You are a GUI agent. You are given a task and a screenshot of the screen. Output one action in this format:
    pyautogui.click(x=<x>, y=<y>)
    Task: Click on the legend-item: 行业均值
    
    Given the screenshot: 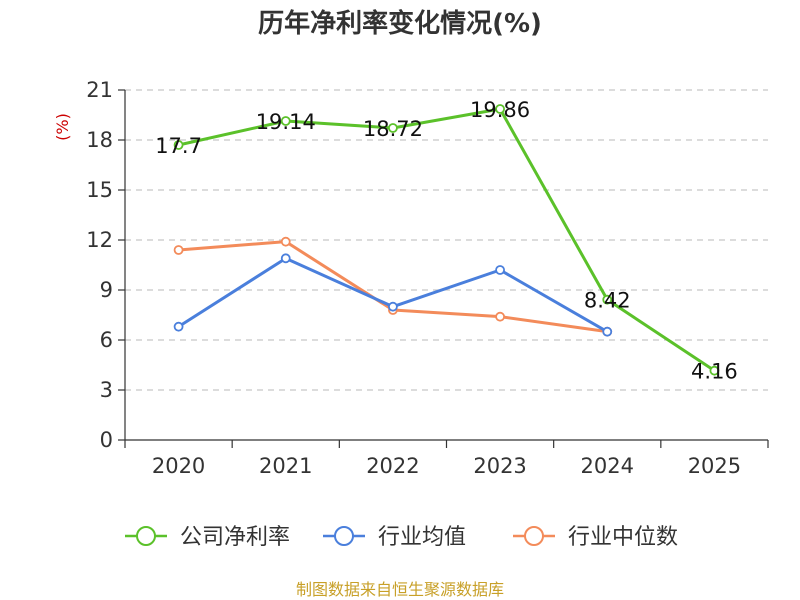 What is the action you would take?
    pyautogui.click(x=394, y=537)
    